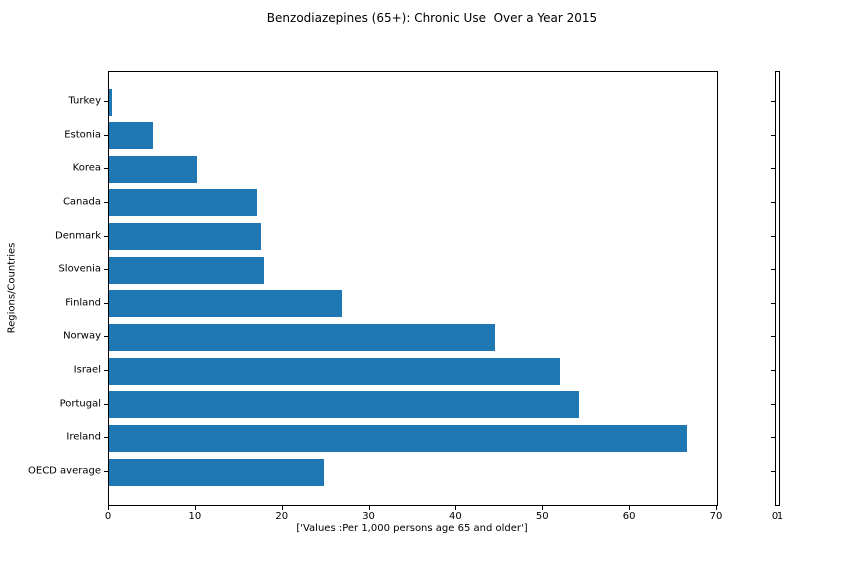 This screenshot has height=576, width=864. What do you see at coordinates (302, 337) in the screenshot?
I see `bar-norway` at bounding box center [302, 337].